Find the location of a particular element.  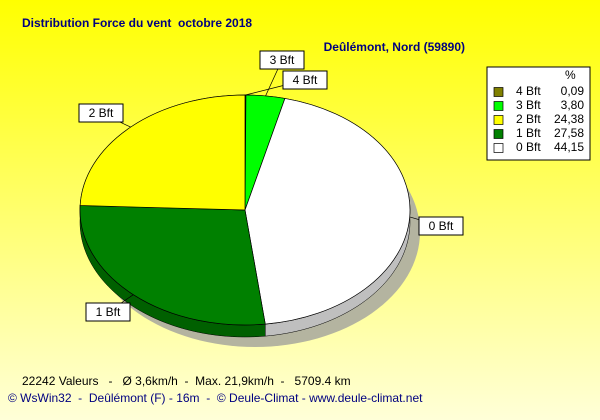

legend-box is located at coordinates (538, 113).